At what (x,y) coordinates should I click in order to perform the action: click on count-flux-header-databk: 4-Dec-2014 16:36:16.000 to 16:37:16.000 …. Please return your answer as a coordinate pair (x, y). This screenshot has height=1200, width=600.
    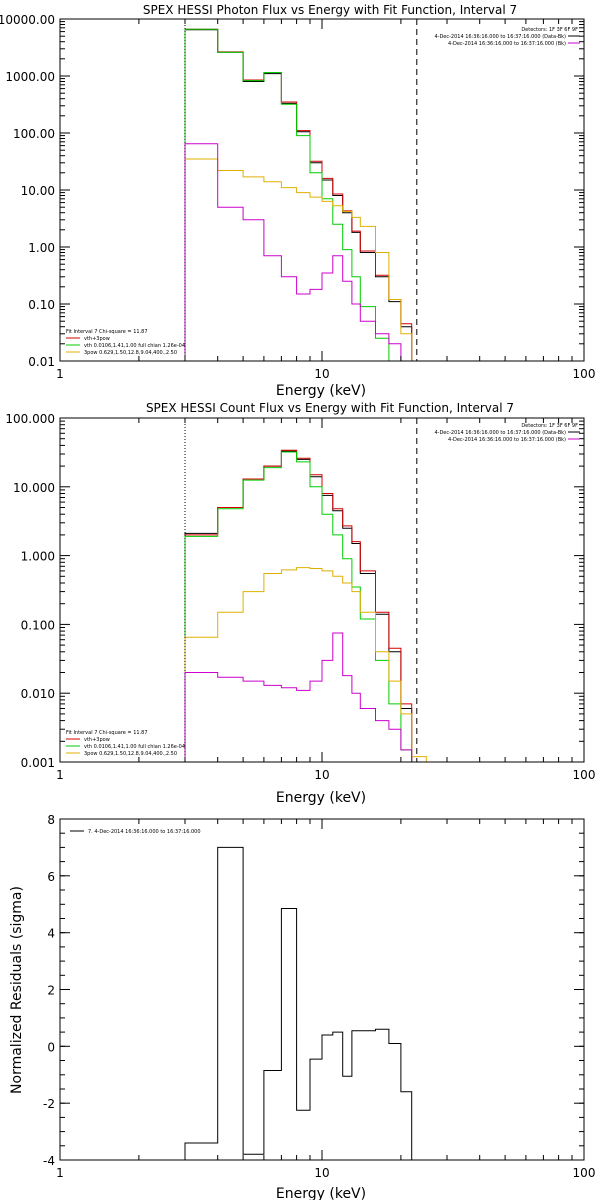
    Looking at the image, I should click on (500, 433).